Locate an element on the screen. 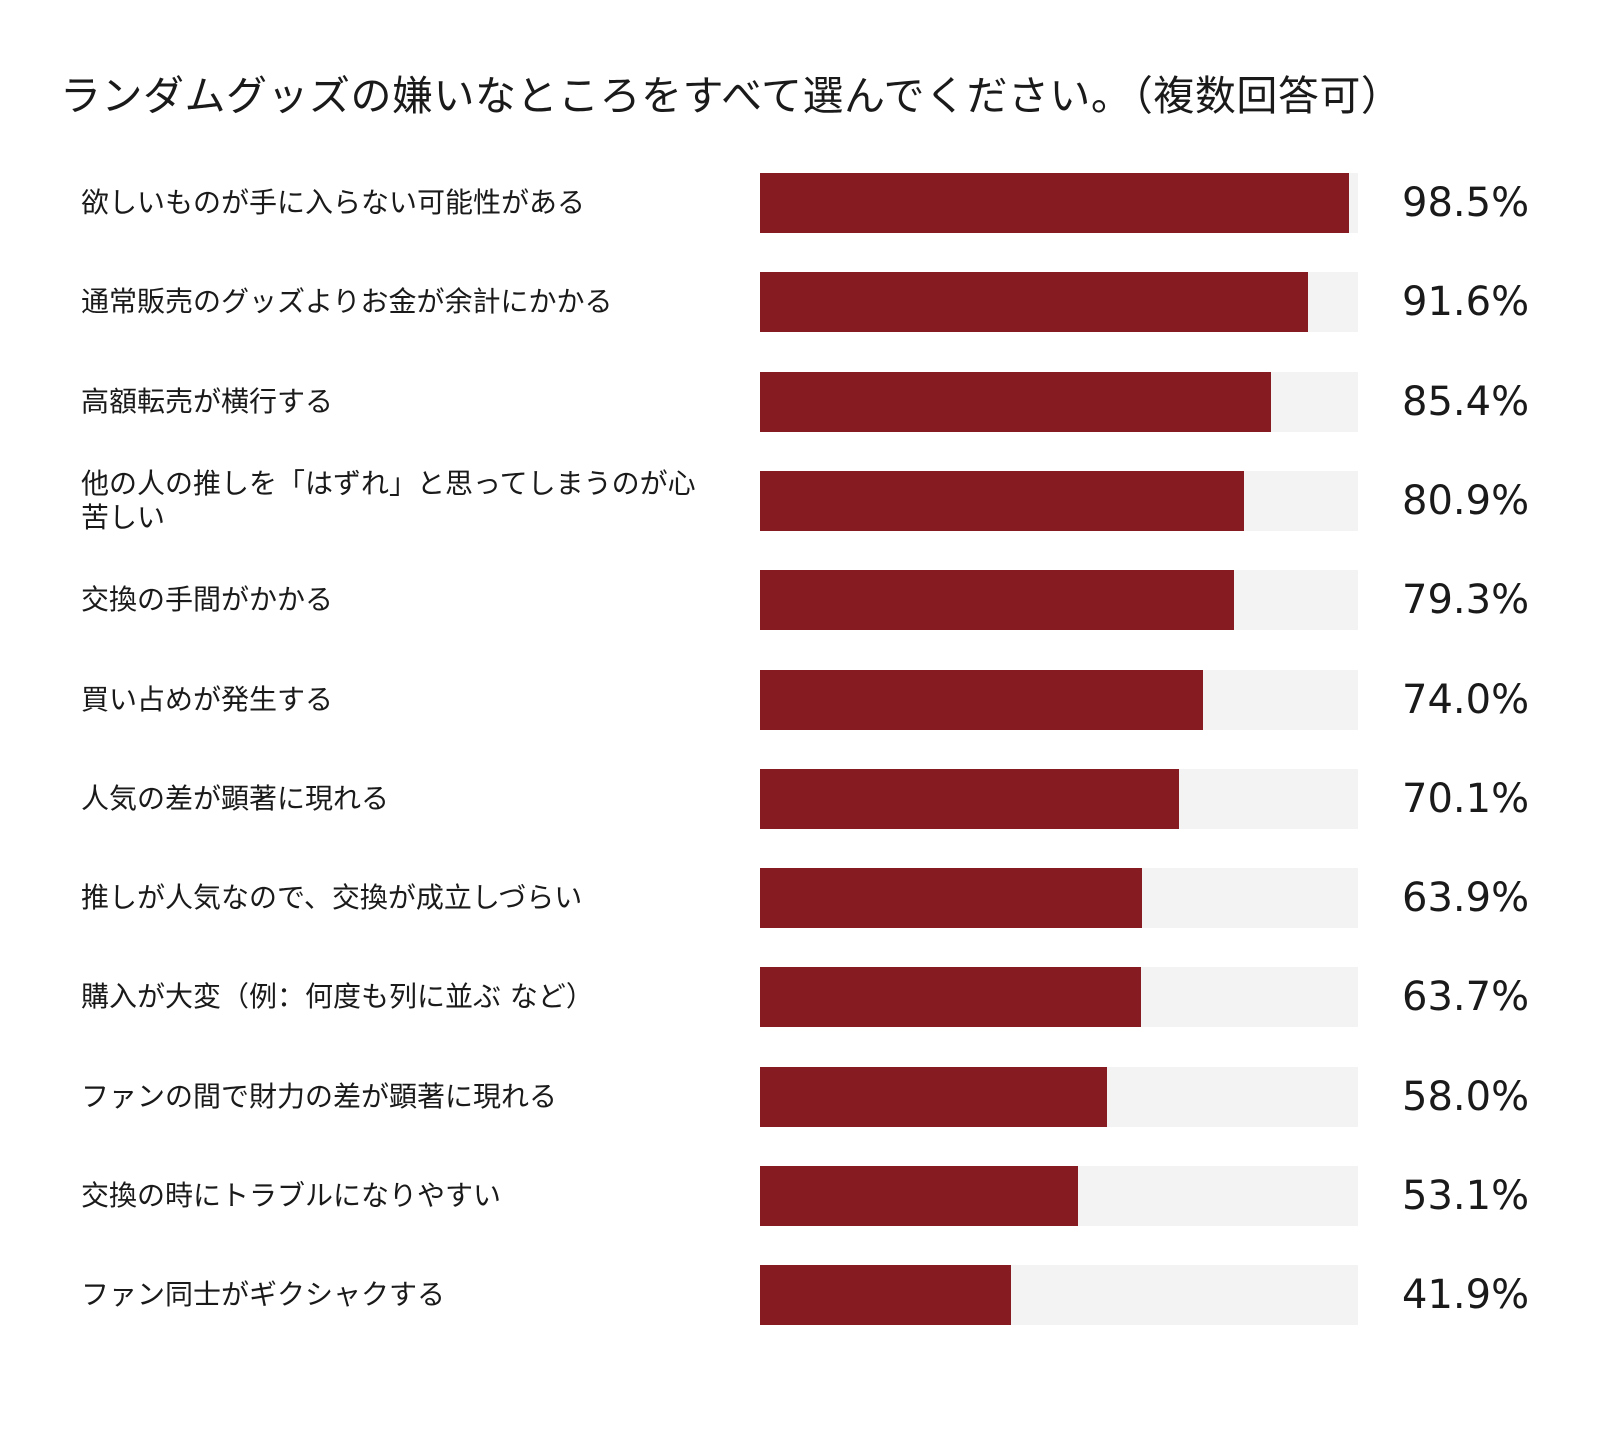 This screenshot has width=1600, height=1448. bar-row: 人気の差が顕著に現れる 70.1% is located at coordinates (800, 799).